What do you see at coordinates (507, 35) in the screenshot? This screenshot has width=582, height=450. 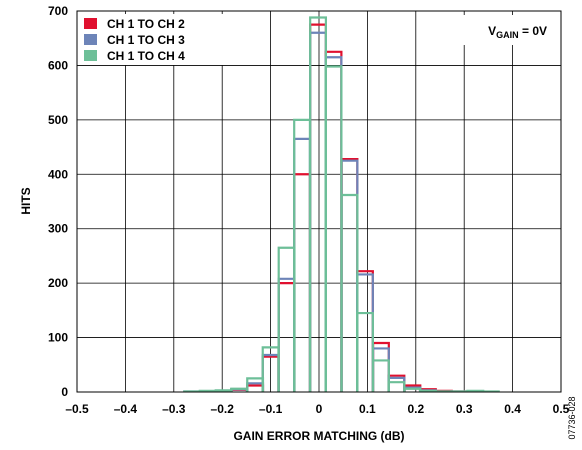 I see `annotation-subscript: GAIN` at bounding box center [507, 35].